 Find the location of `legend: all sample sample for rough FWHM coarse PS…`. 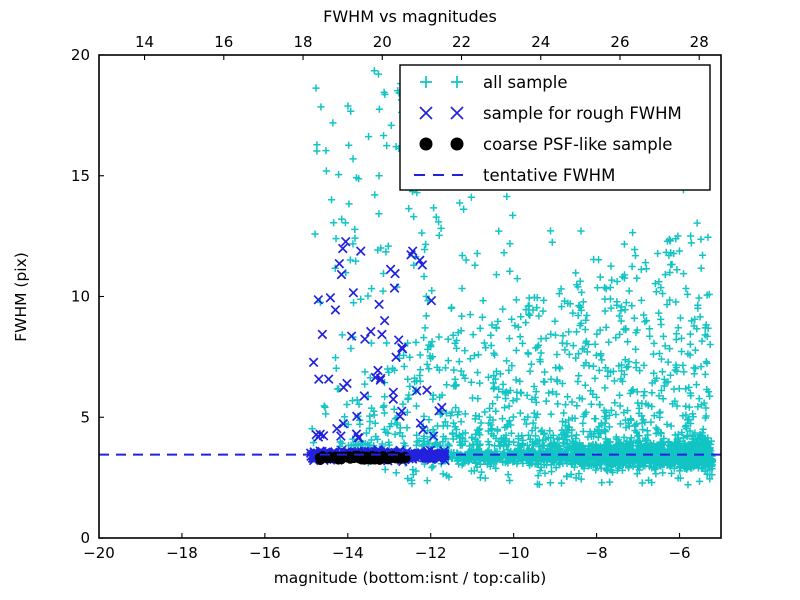

legend: all sample sample for rough FWHM coarse PS… is located at coordinates (555, 127).